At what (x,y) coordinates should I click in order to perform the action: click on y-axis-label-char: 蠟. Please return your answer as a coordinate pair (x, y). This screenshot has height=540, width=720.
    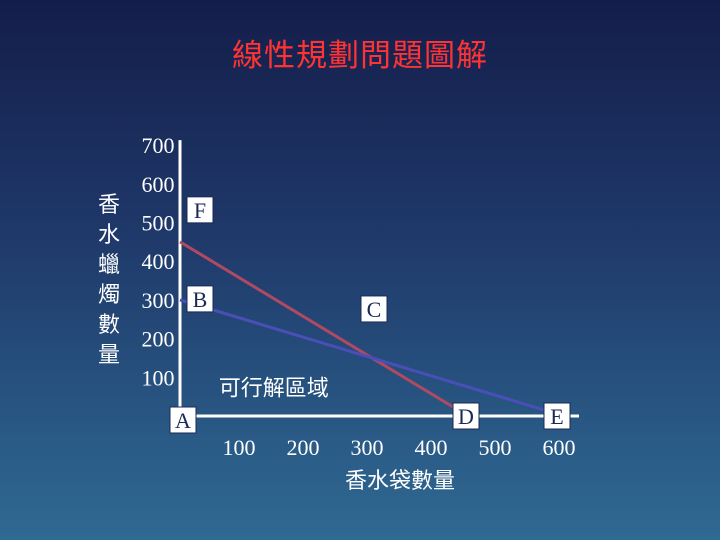
    Looking at the image, I should click on (109, 265).